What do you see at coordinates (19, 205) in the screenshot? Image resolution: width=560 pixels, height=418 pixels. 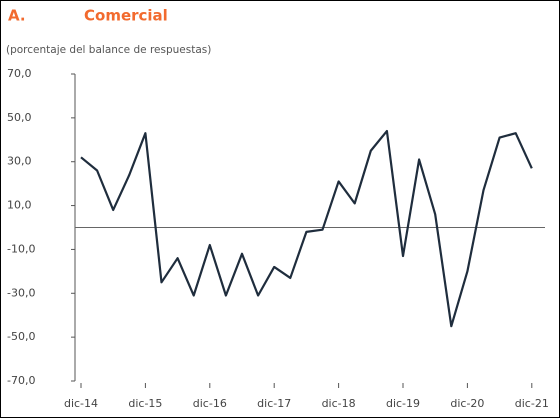 I see `y-tick-label: 10,0` at bounding box center [19, 205].